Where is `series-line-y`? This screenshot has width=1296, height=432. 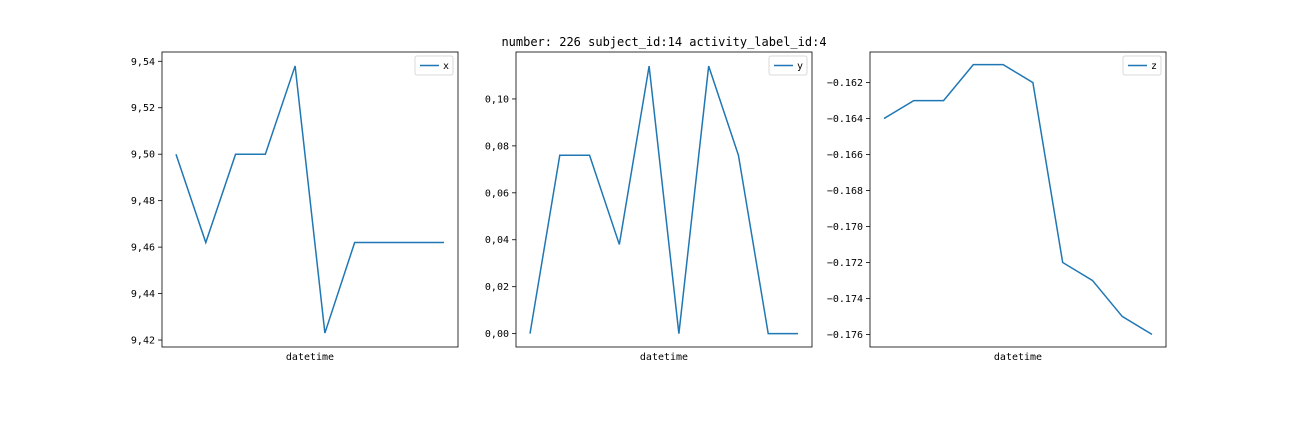
series-line-y is located at coordinates (663, 200).